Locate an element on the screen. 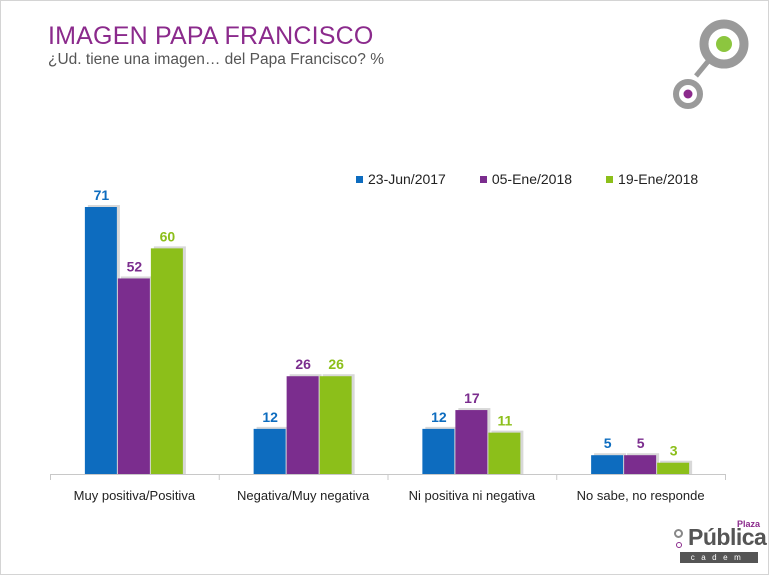 The height and width of the screenshot is (575, 769). legend-item-series1: 23-Jun/2017 is located at coordinates (401, 179).